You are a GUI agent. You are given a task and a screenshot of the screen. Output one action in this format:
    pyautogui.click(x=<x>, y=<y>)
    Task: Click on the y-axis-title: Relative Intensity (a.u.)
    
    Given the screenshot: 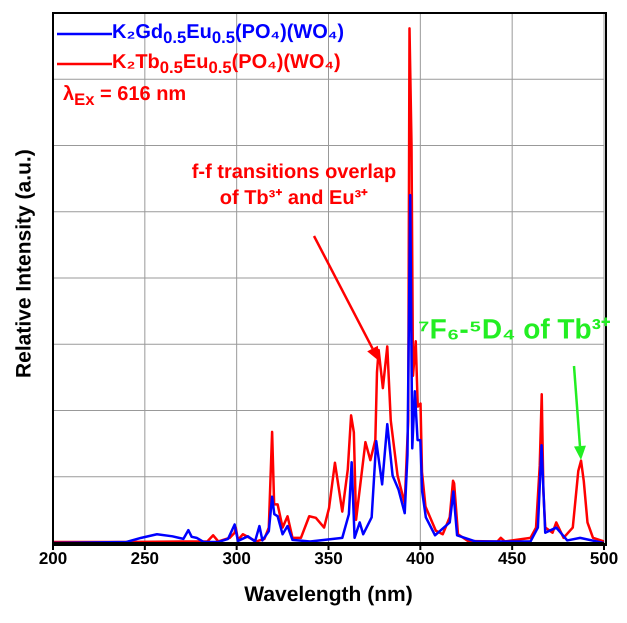 What is the action you would take?
    pyautogui.click(x=24, y=263)
    